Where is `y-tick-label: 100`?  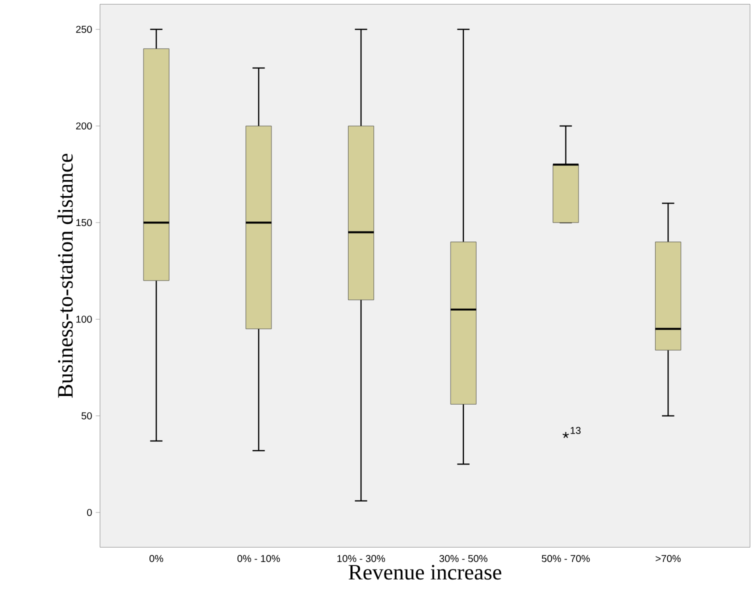 y-tick-label: 100 is located at coordinates (84, 319).